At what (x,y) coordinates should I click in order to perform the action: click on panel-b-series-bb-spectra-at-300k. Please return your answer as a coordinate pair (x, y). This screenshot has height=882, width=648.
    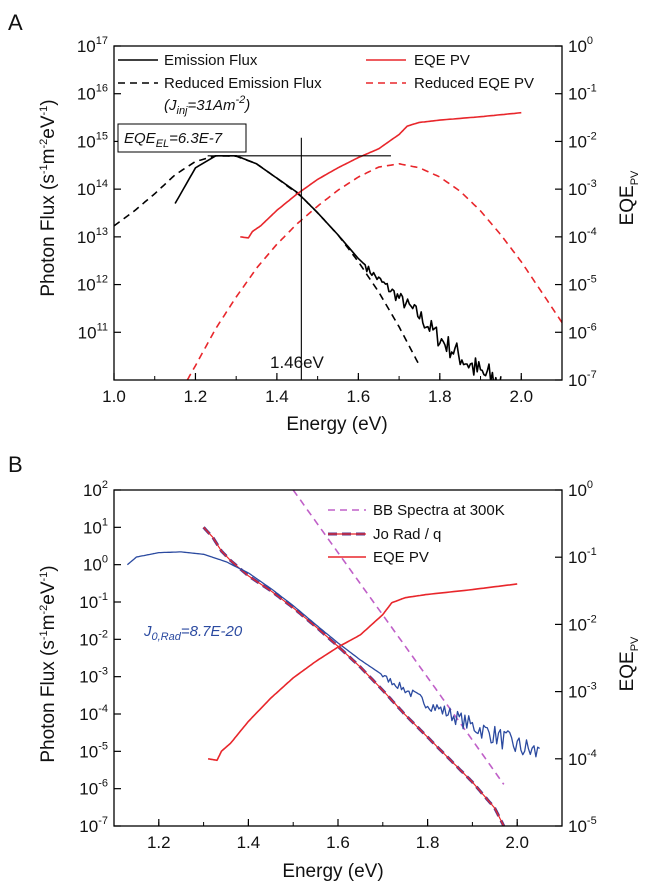
    Looking at the image, I should click on (398, 637).